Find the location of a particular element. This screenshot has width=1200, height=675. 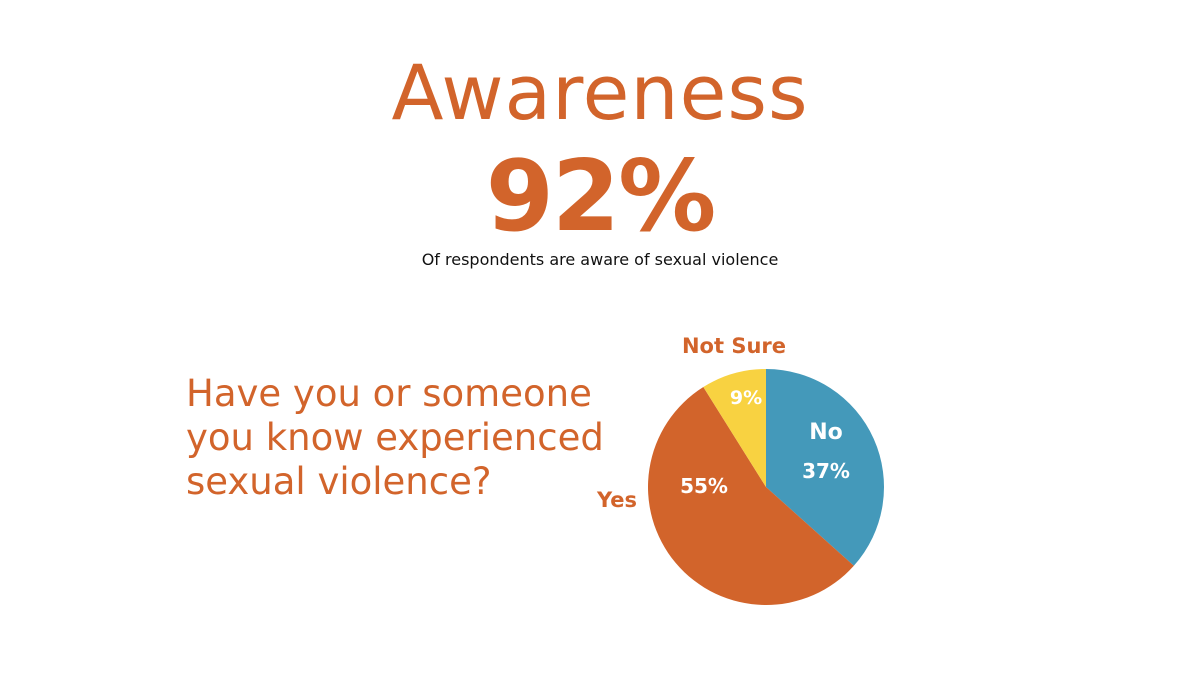

slice-label-no: No is located at coordinates (826, 432).